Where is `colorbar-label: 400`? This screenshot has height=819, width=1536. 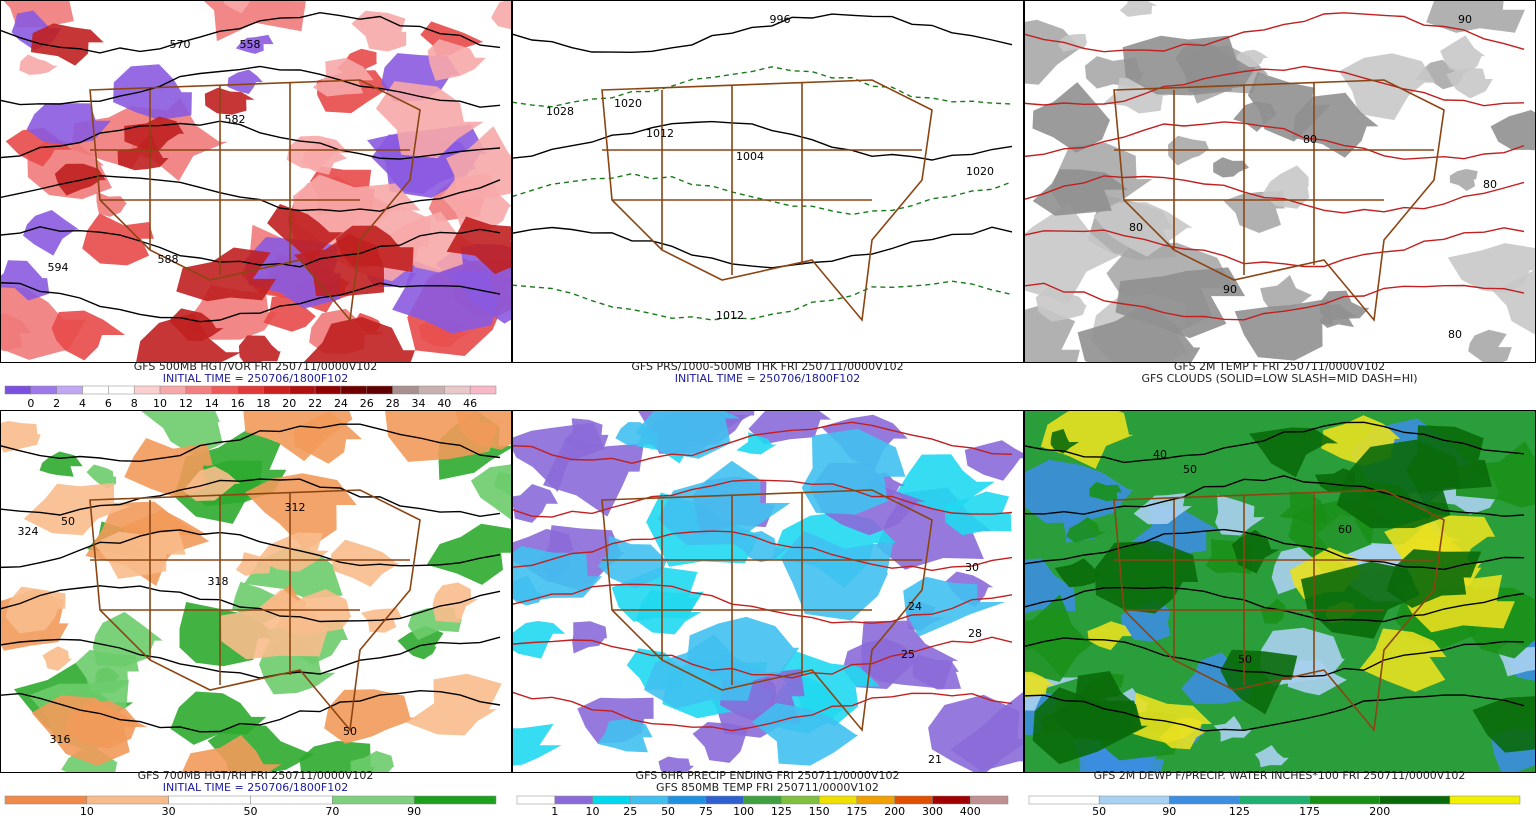 colorbar-label: 400 is located at coordinates (970, 811).